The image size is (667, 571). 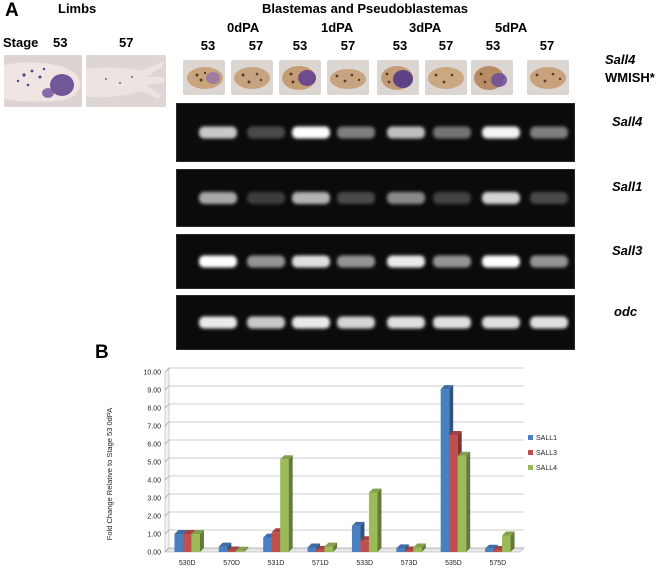 What do you see at coordinates (126, 42) in the screenshot?
I see `limb-stage-57: 57` at bounding box center [126, 42].